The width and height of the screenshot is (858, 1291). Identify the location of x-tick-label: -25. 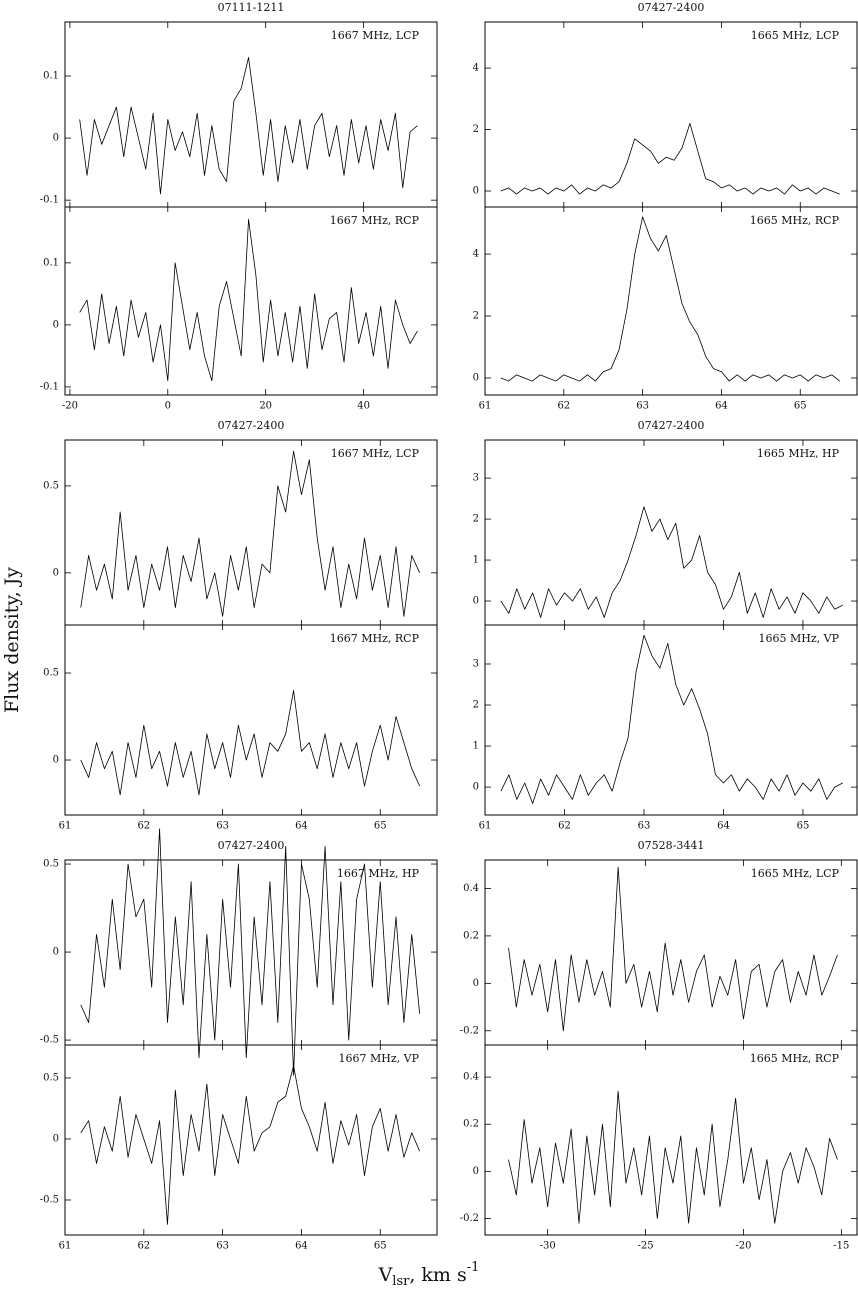
(645, 1246).